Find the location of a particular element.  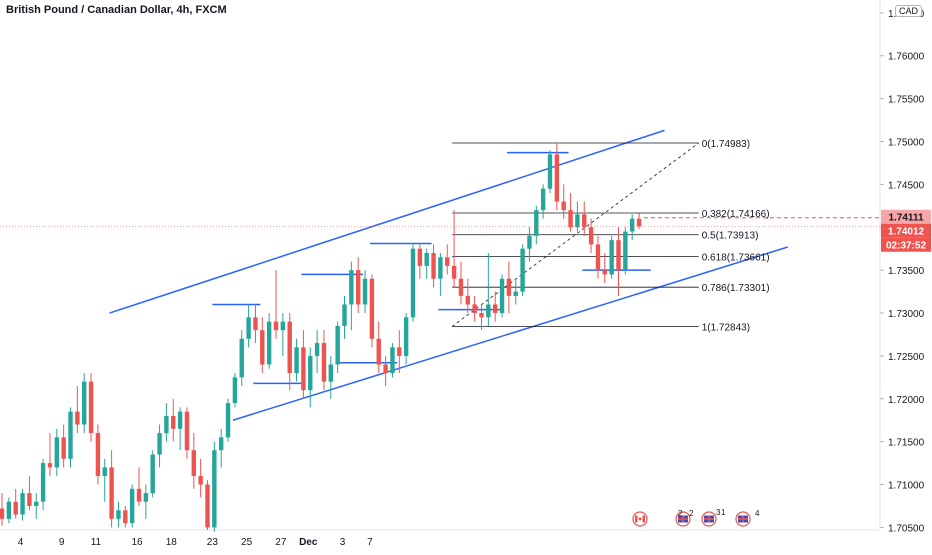

fib-level-label: 0.5(1.73913) is located at coordinates (730, 236).